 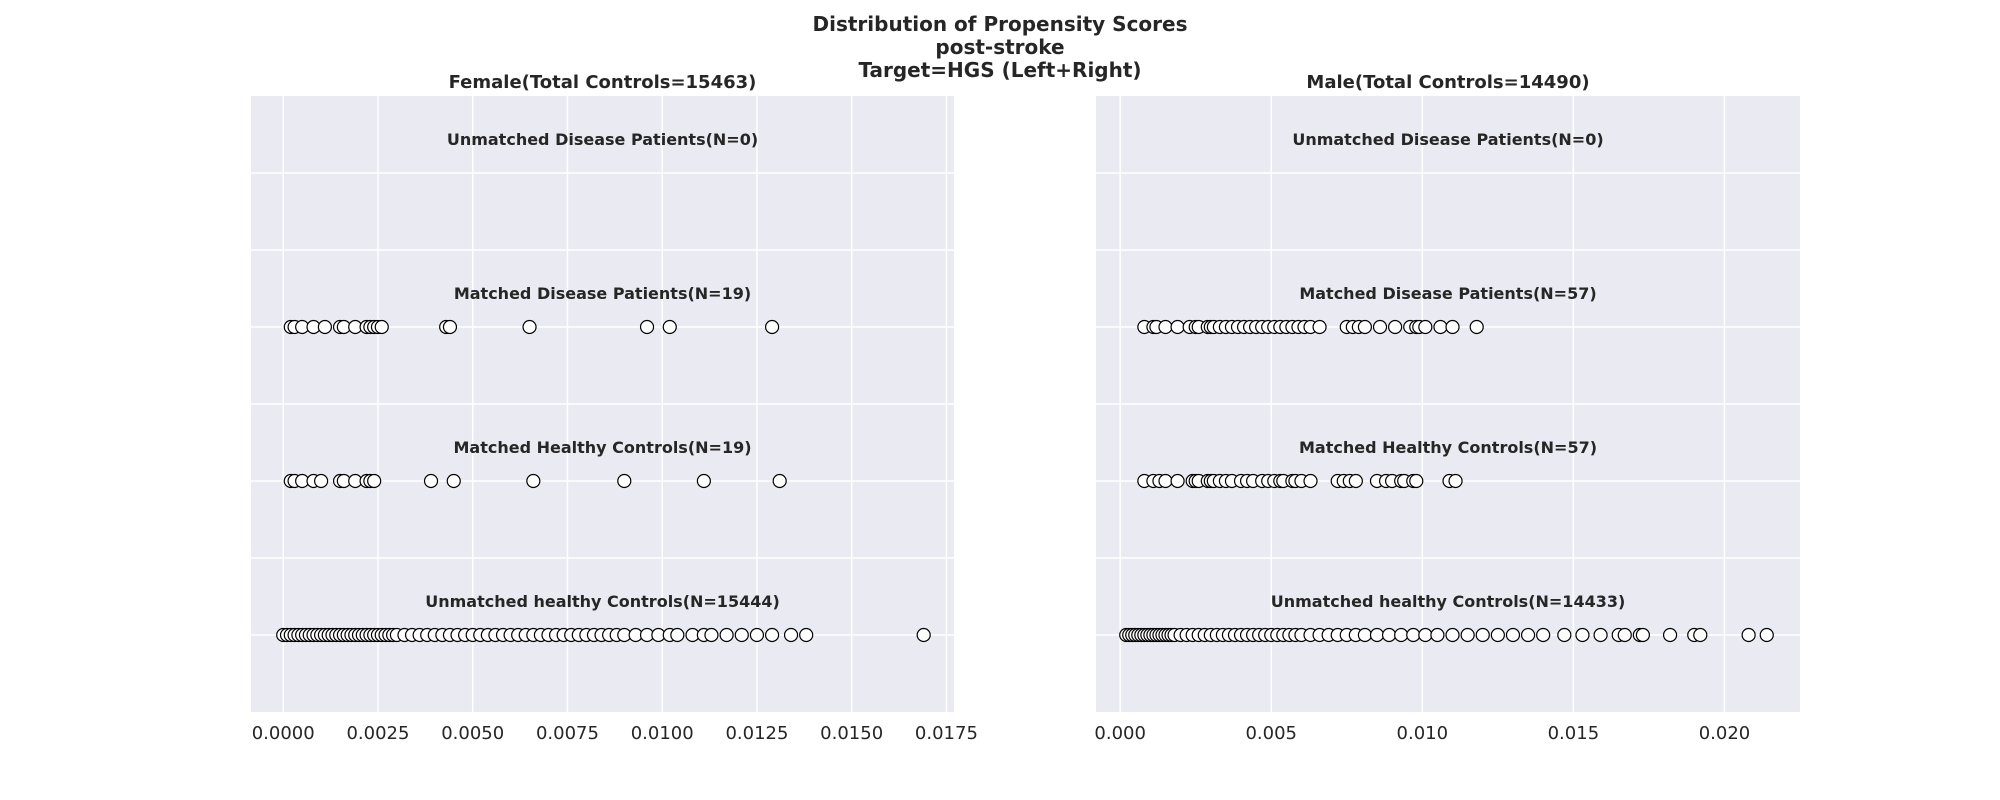 I want to click on x-tick-label: 0.020, so click(x=1725, y=733).